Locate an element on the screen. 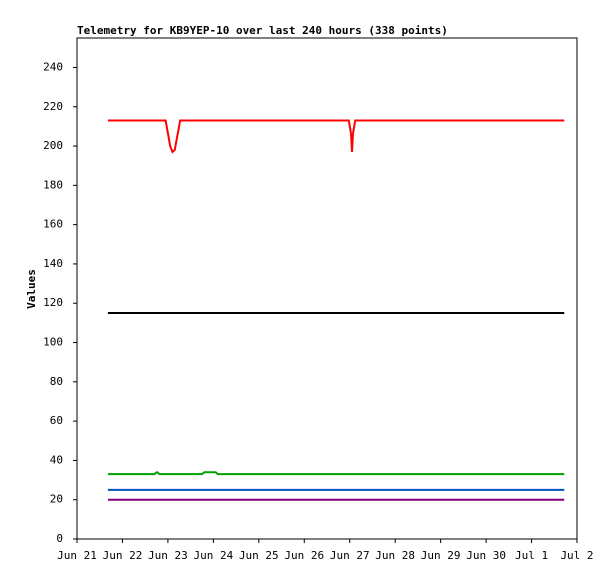 The width and height of the screenshot is (615, 579). x-tick-label: Jun 30 is located at coordinates (486, 555).